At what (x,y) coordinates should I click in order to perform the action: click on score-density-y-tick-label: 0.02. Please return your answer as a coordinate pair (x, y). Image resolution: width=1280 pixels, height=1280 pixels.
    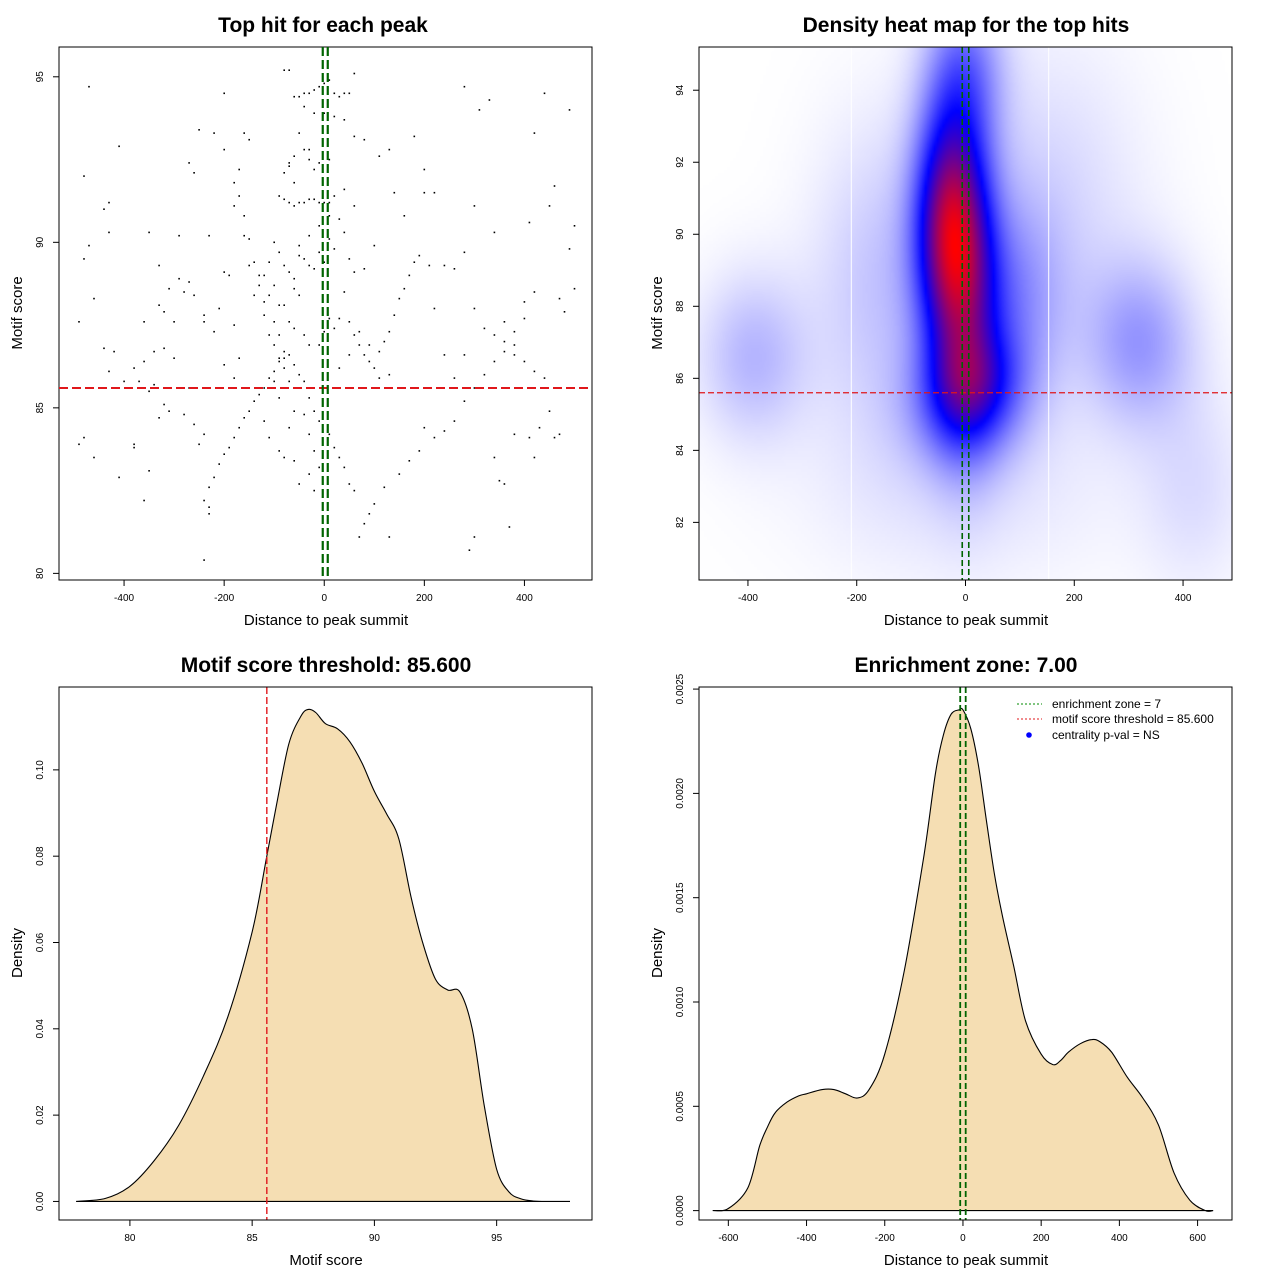
    Looking at the image, I should click on (40, 1115).